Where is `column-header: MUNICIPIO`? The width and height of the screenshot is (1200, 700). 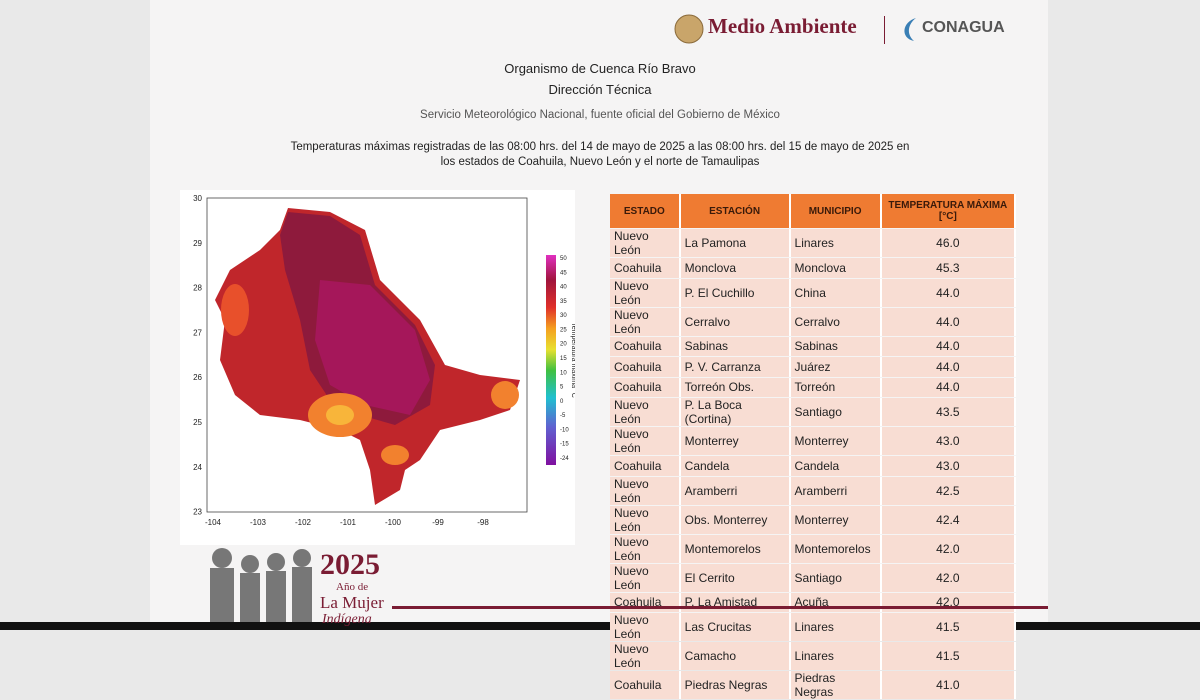 column-header: MUNICIPIO is located at coordinates (836, 211).